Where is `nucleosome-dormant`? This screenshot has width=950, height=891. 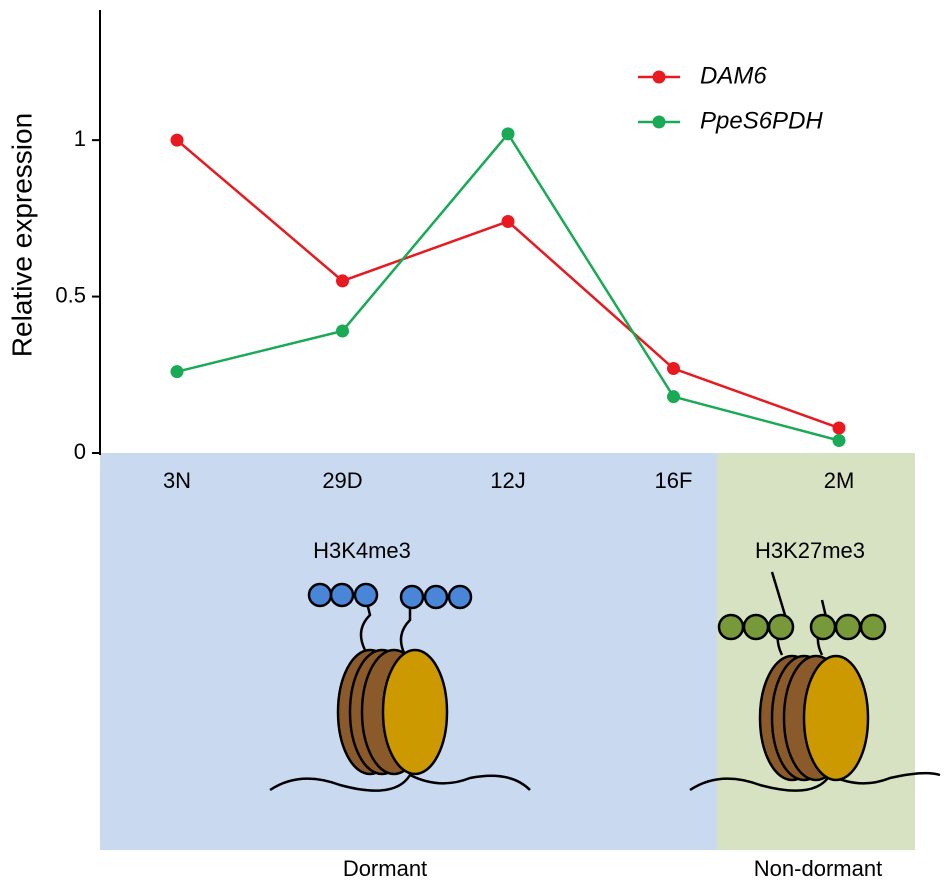 nucleosome-dormant is located at coordinates (400, 687).